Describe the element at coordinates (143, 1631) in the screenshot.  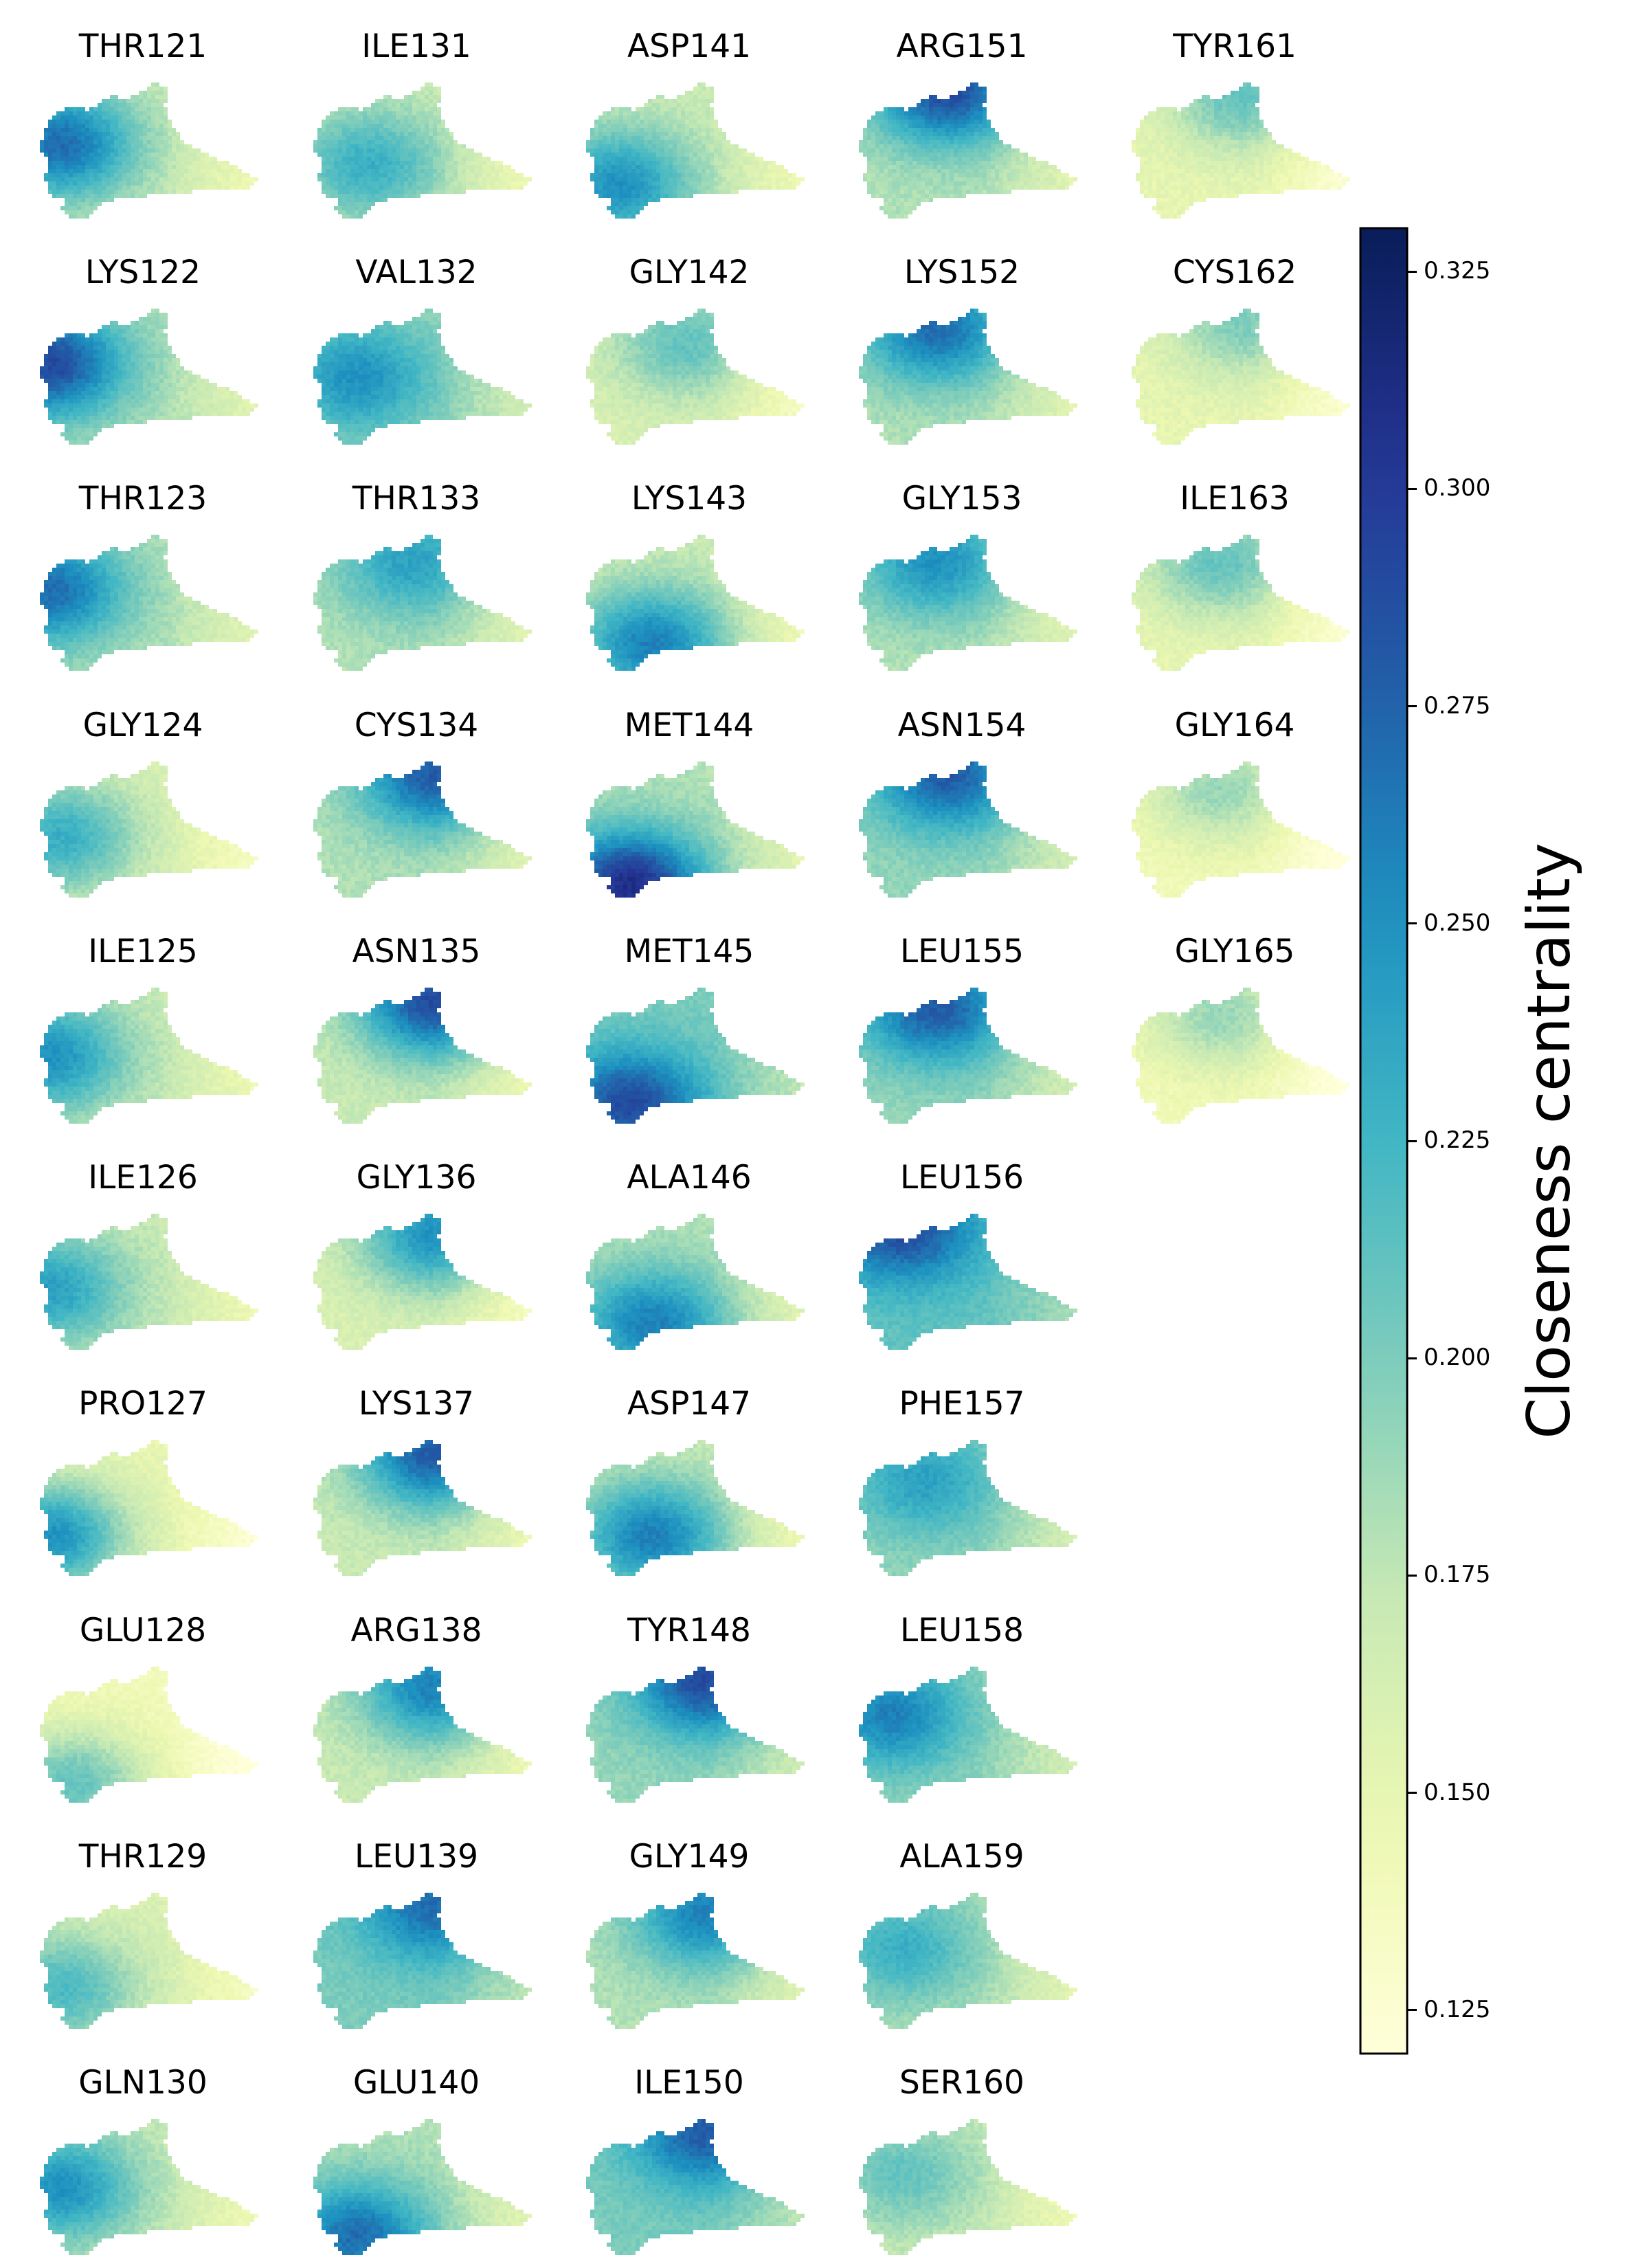
I see `panel-title: GLU128` at that location.